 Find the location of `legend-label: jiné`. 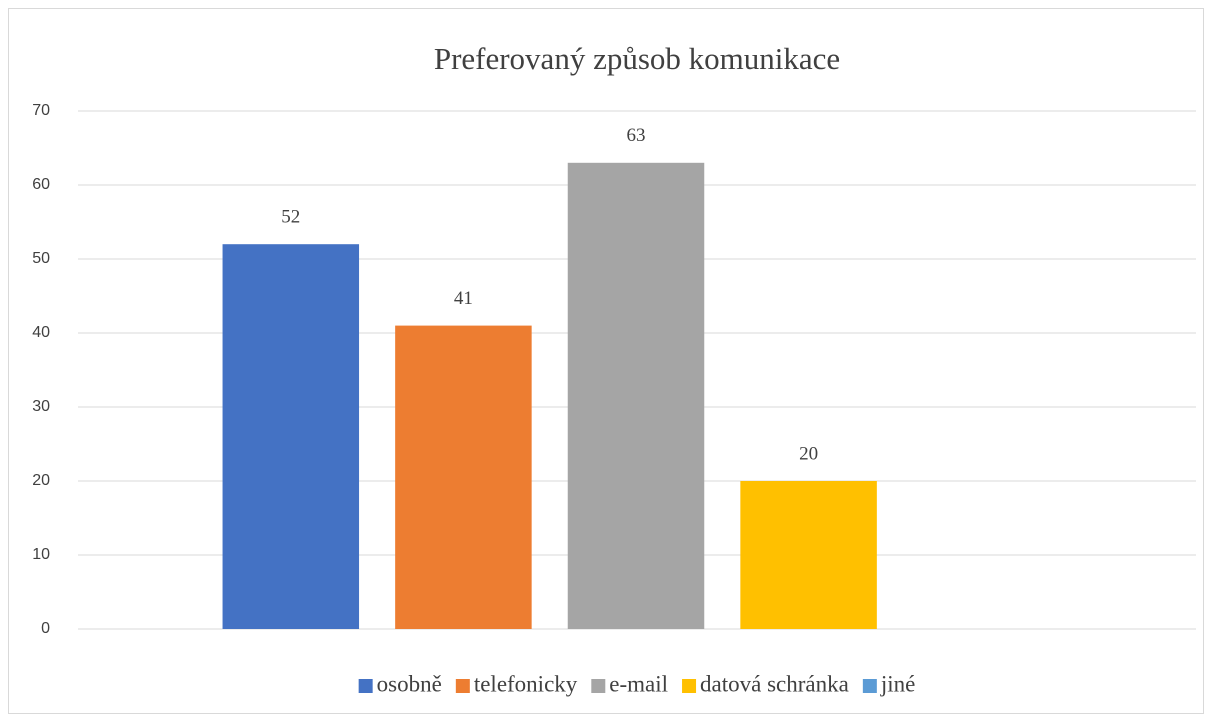

legend-label: jiné is located at coordinates (898, 683).